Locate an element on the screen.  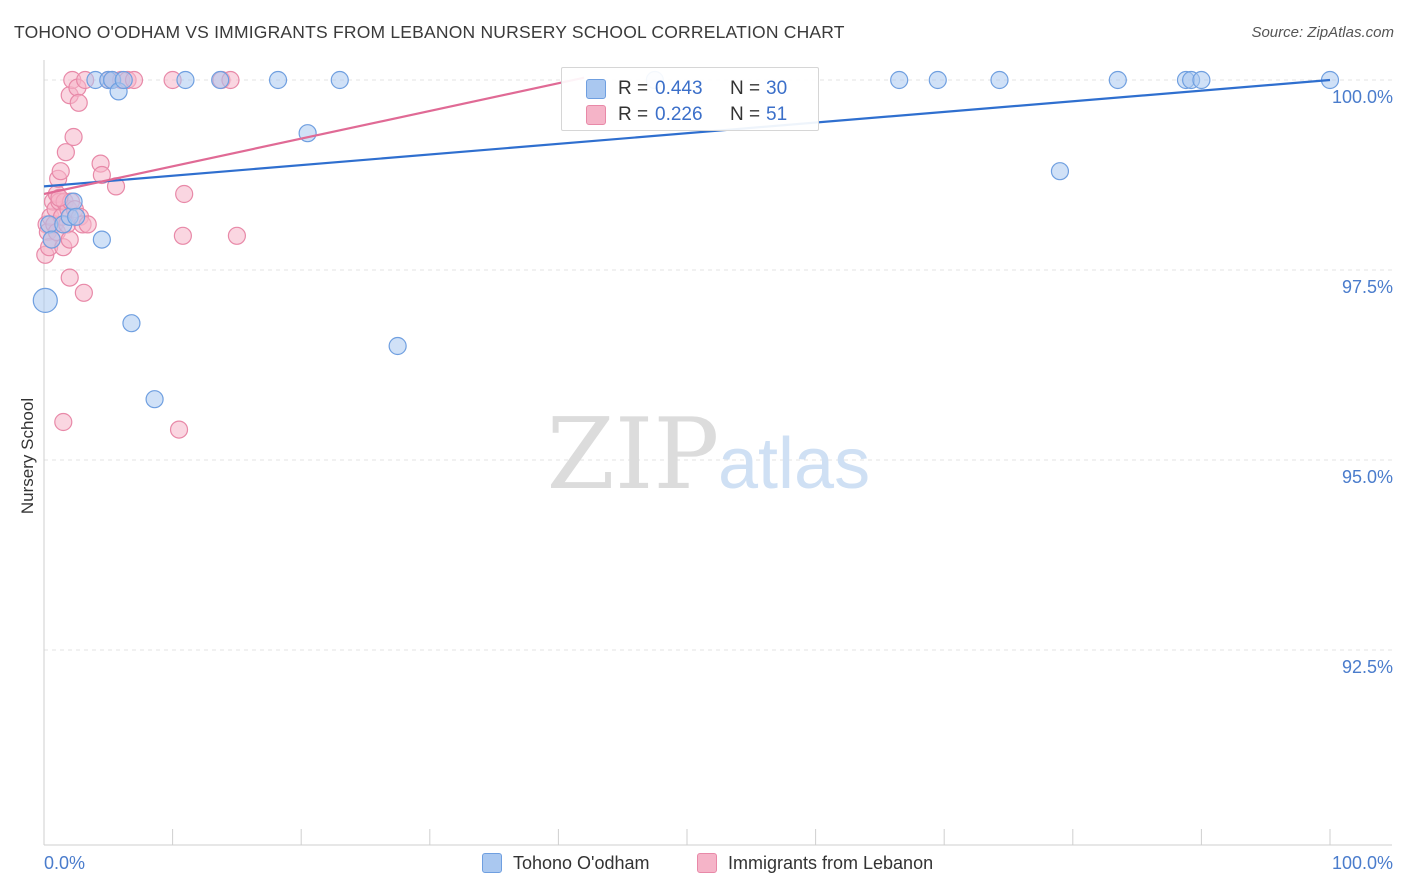
y-tick-label: 95.0% is located at coordinates (1367, 477).